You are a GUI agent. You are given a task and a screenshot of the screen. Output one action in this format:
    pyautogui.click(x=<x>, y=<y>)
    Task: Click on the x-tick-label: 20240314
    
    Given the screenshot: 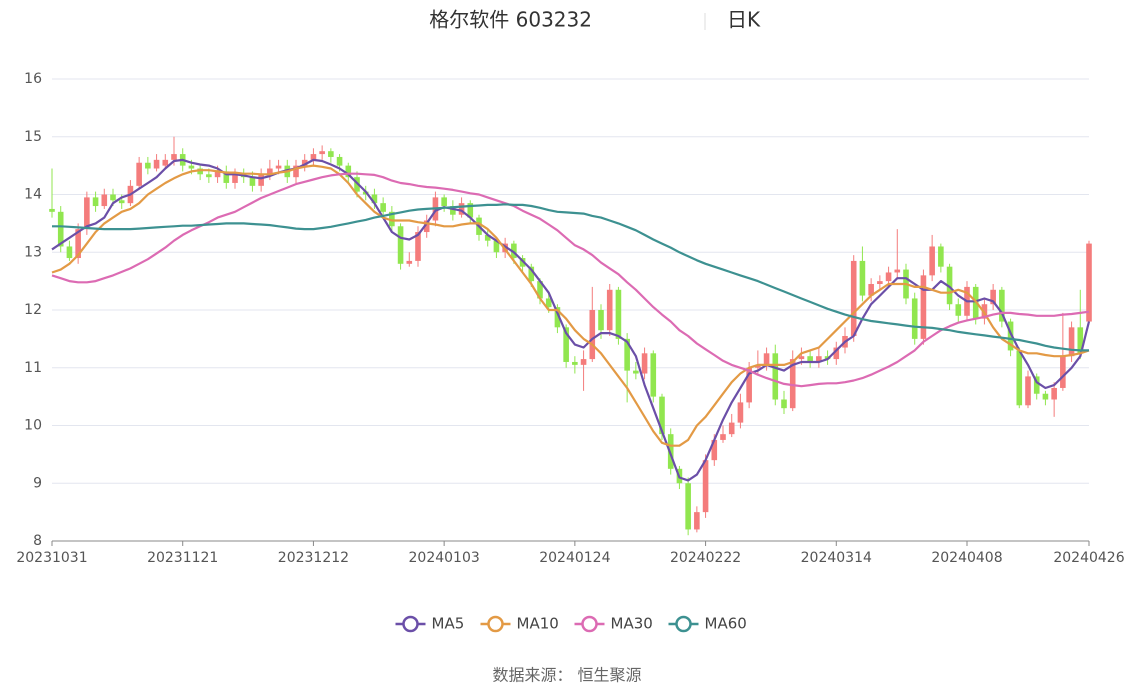 What is the action you would take?
    pyautogui.click(x=836, y=558)
    